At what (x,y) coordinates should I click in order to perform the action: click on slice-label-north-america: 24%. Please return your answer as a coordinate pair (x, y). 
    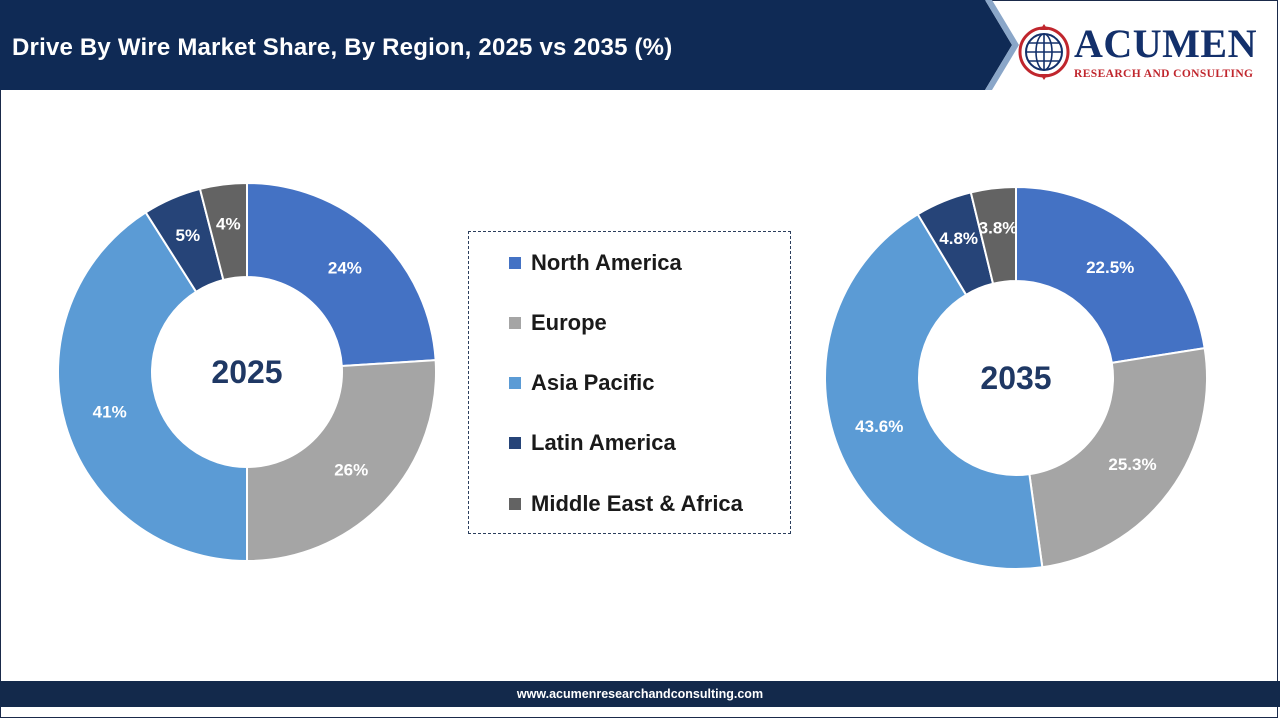
    Looking at the image, I should click on (345, 267).